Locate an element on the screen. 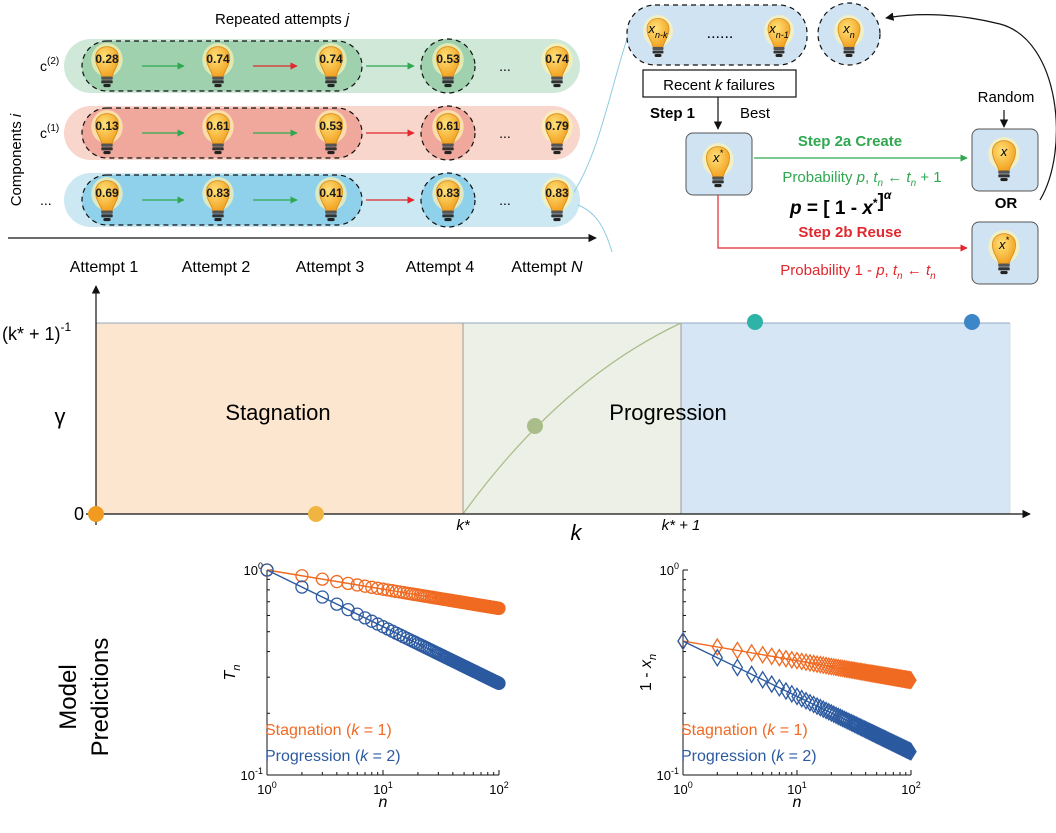 Image resolution: width=1056 pixels, height=833 pixels. y-zero-label: 0 is located at coordinates (79, 514).